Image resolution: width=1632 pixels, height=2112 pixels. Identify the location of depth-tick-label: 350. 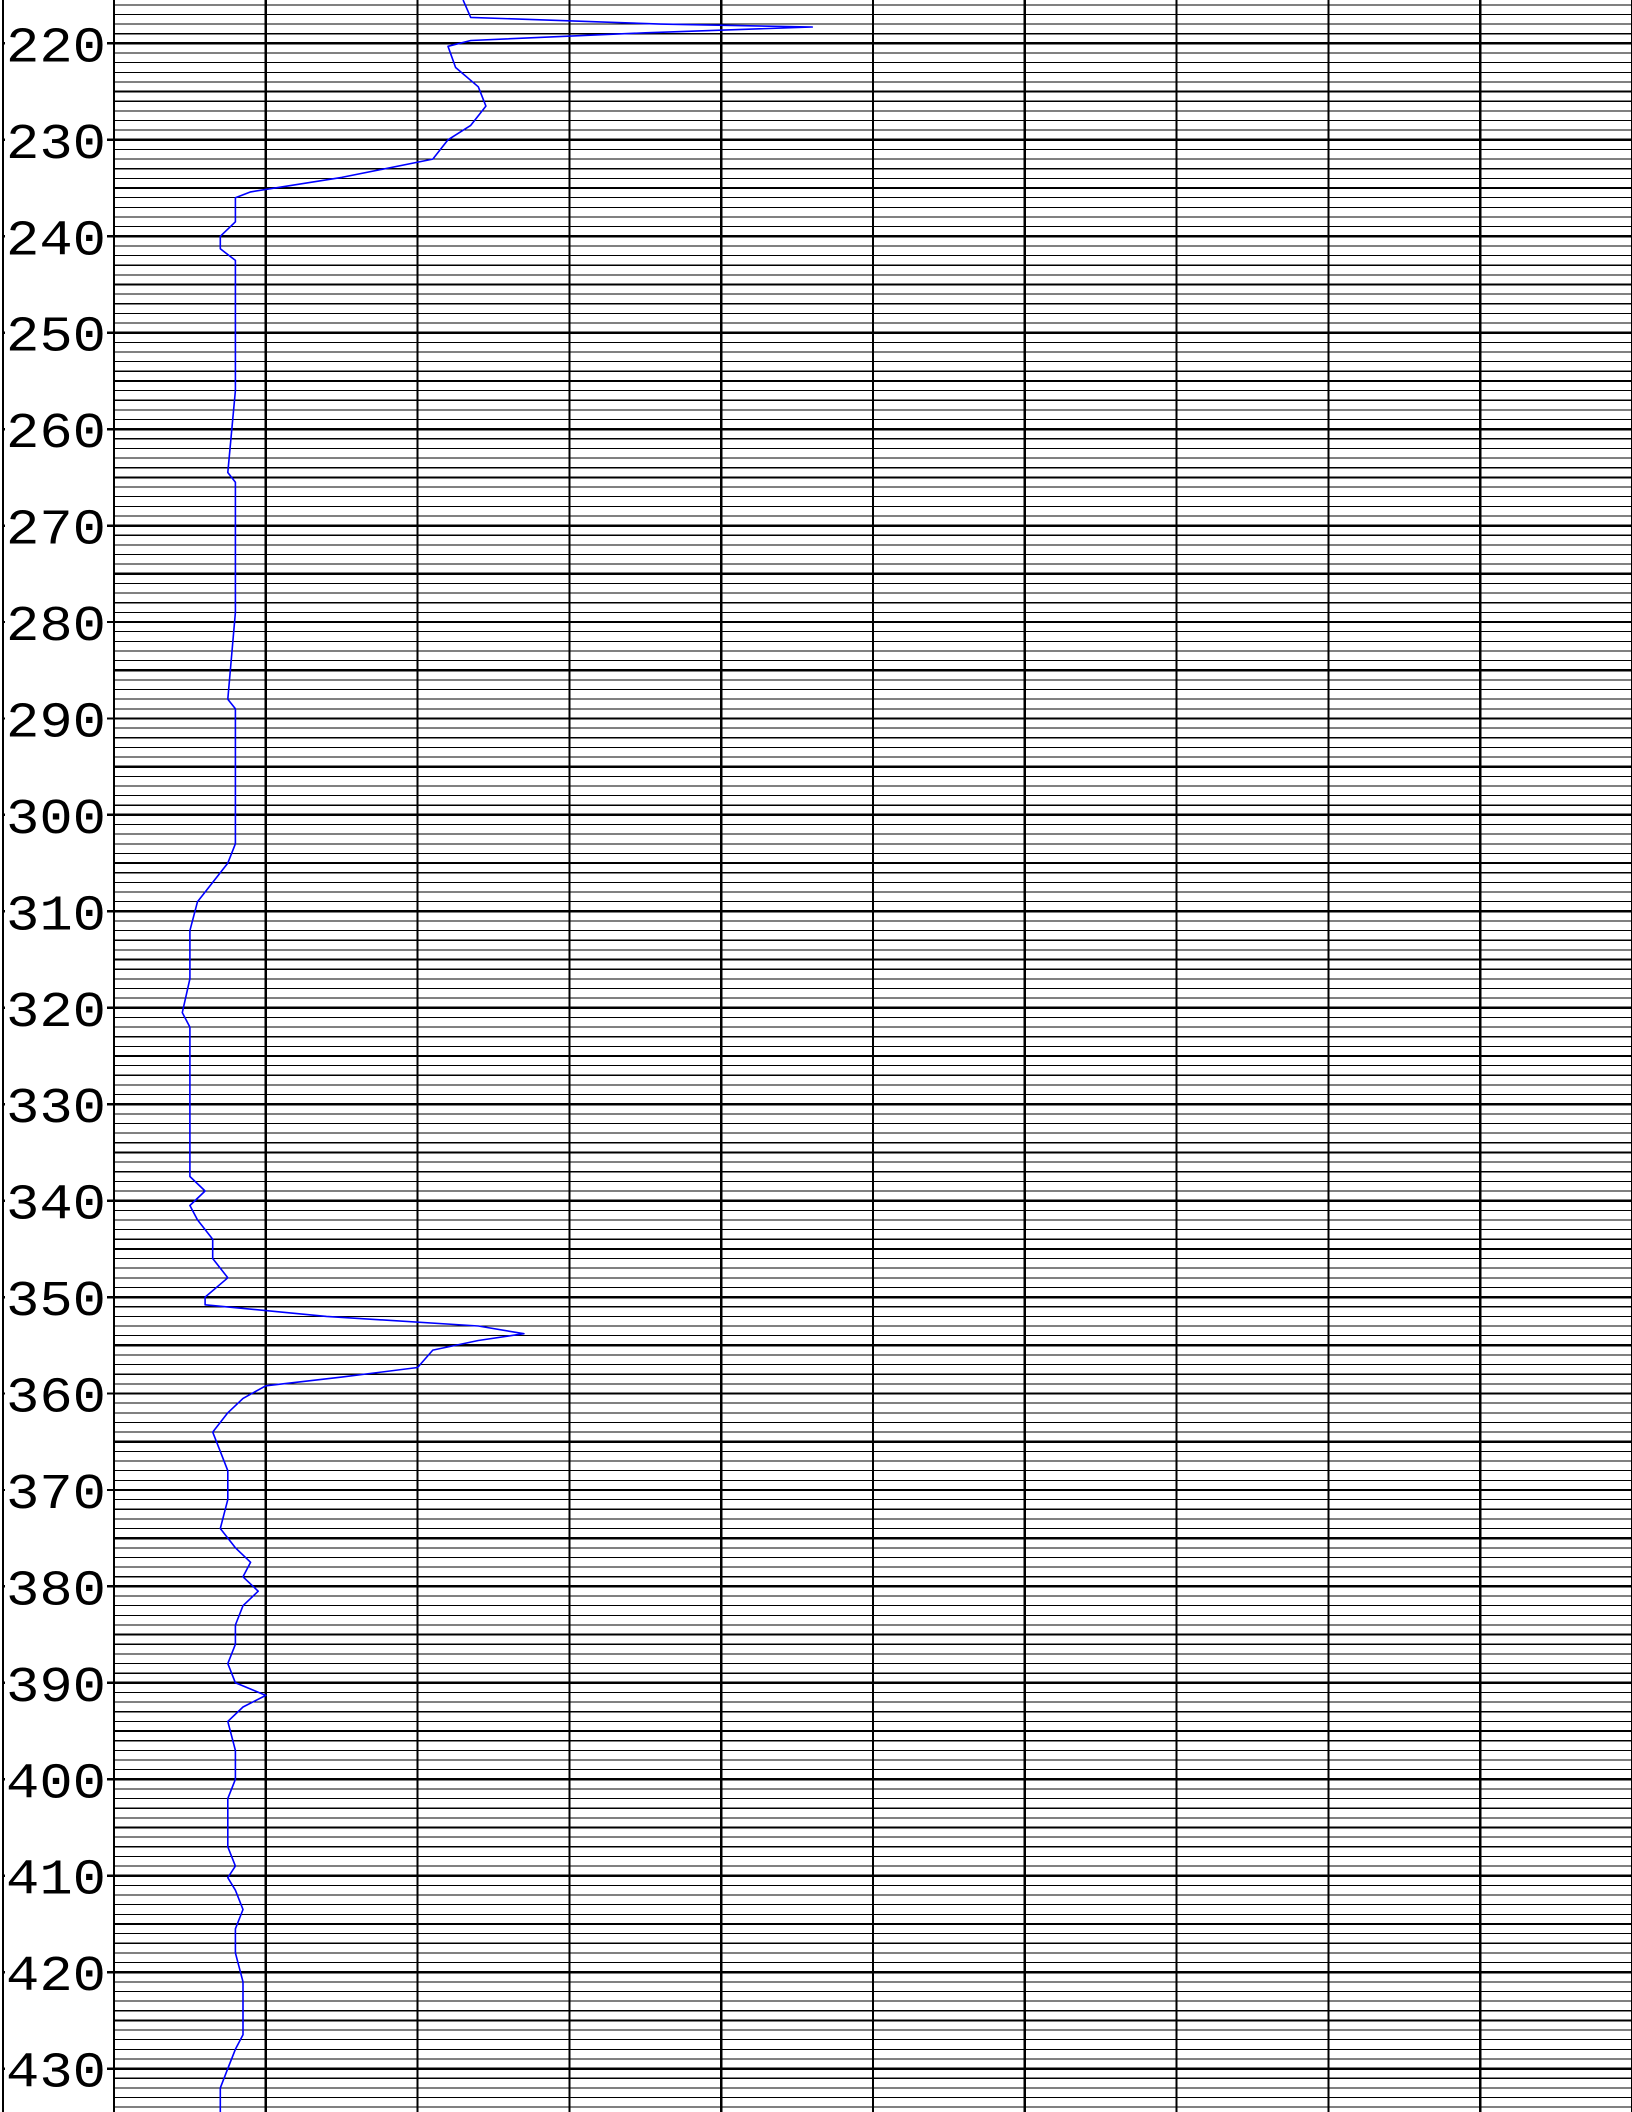
(56, 1302).